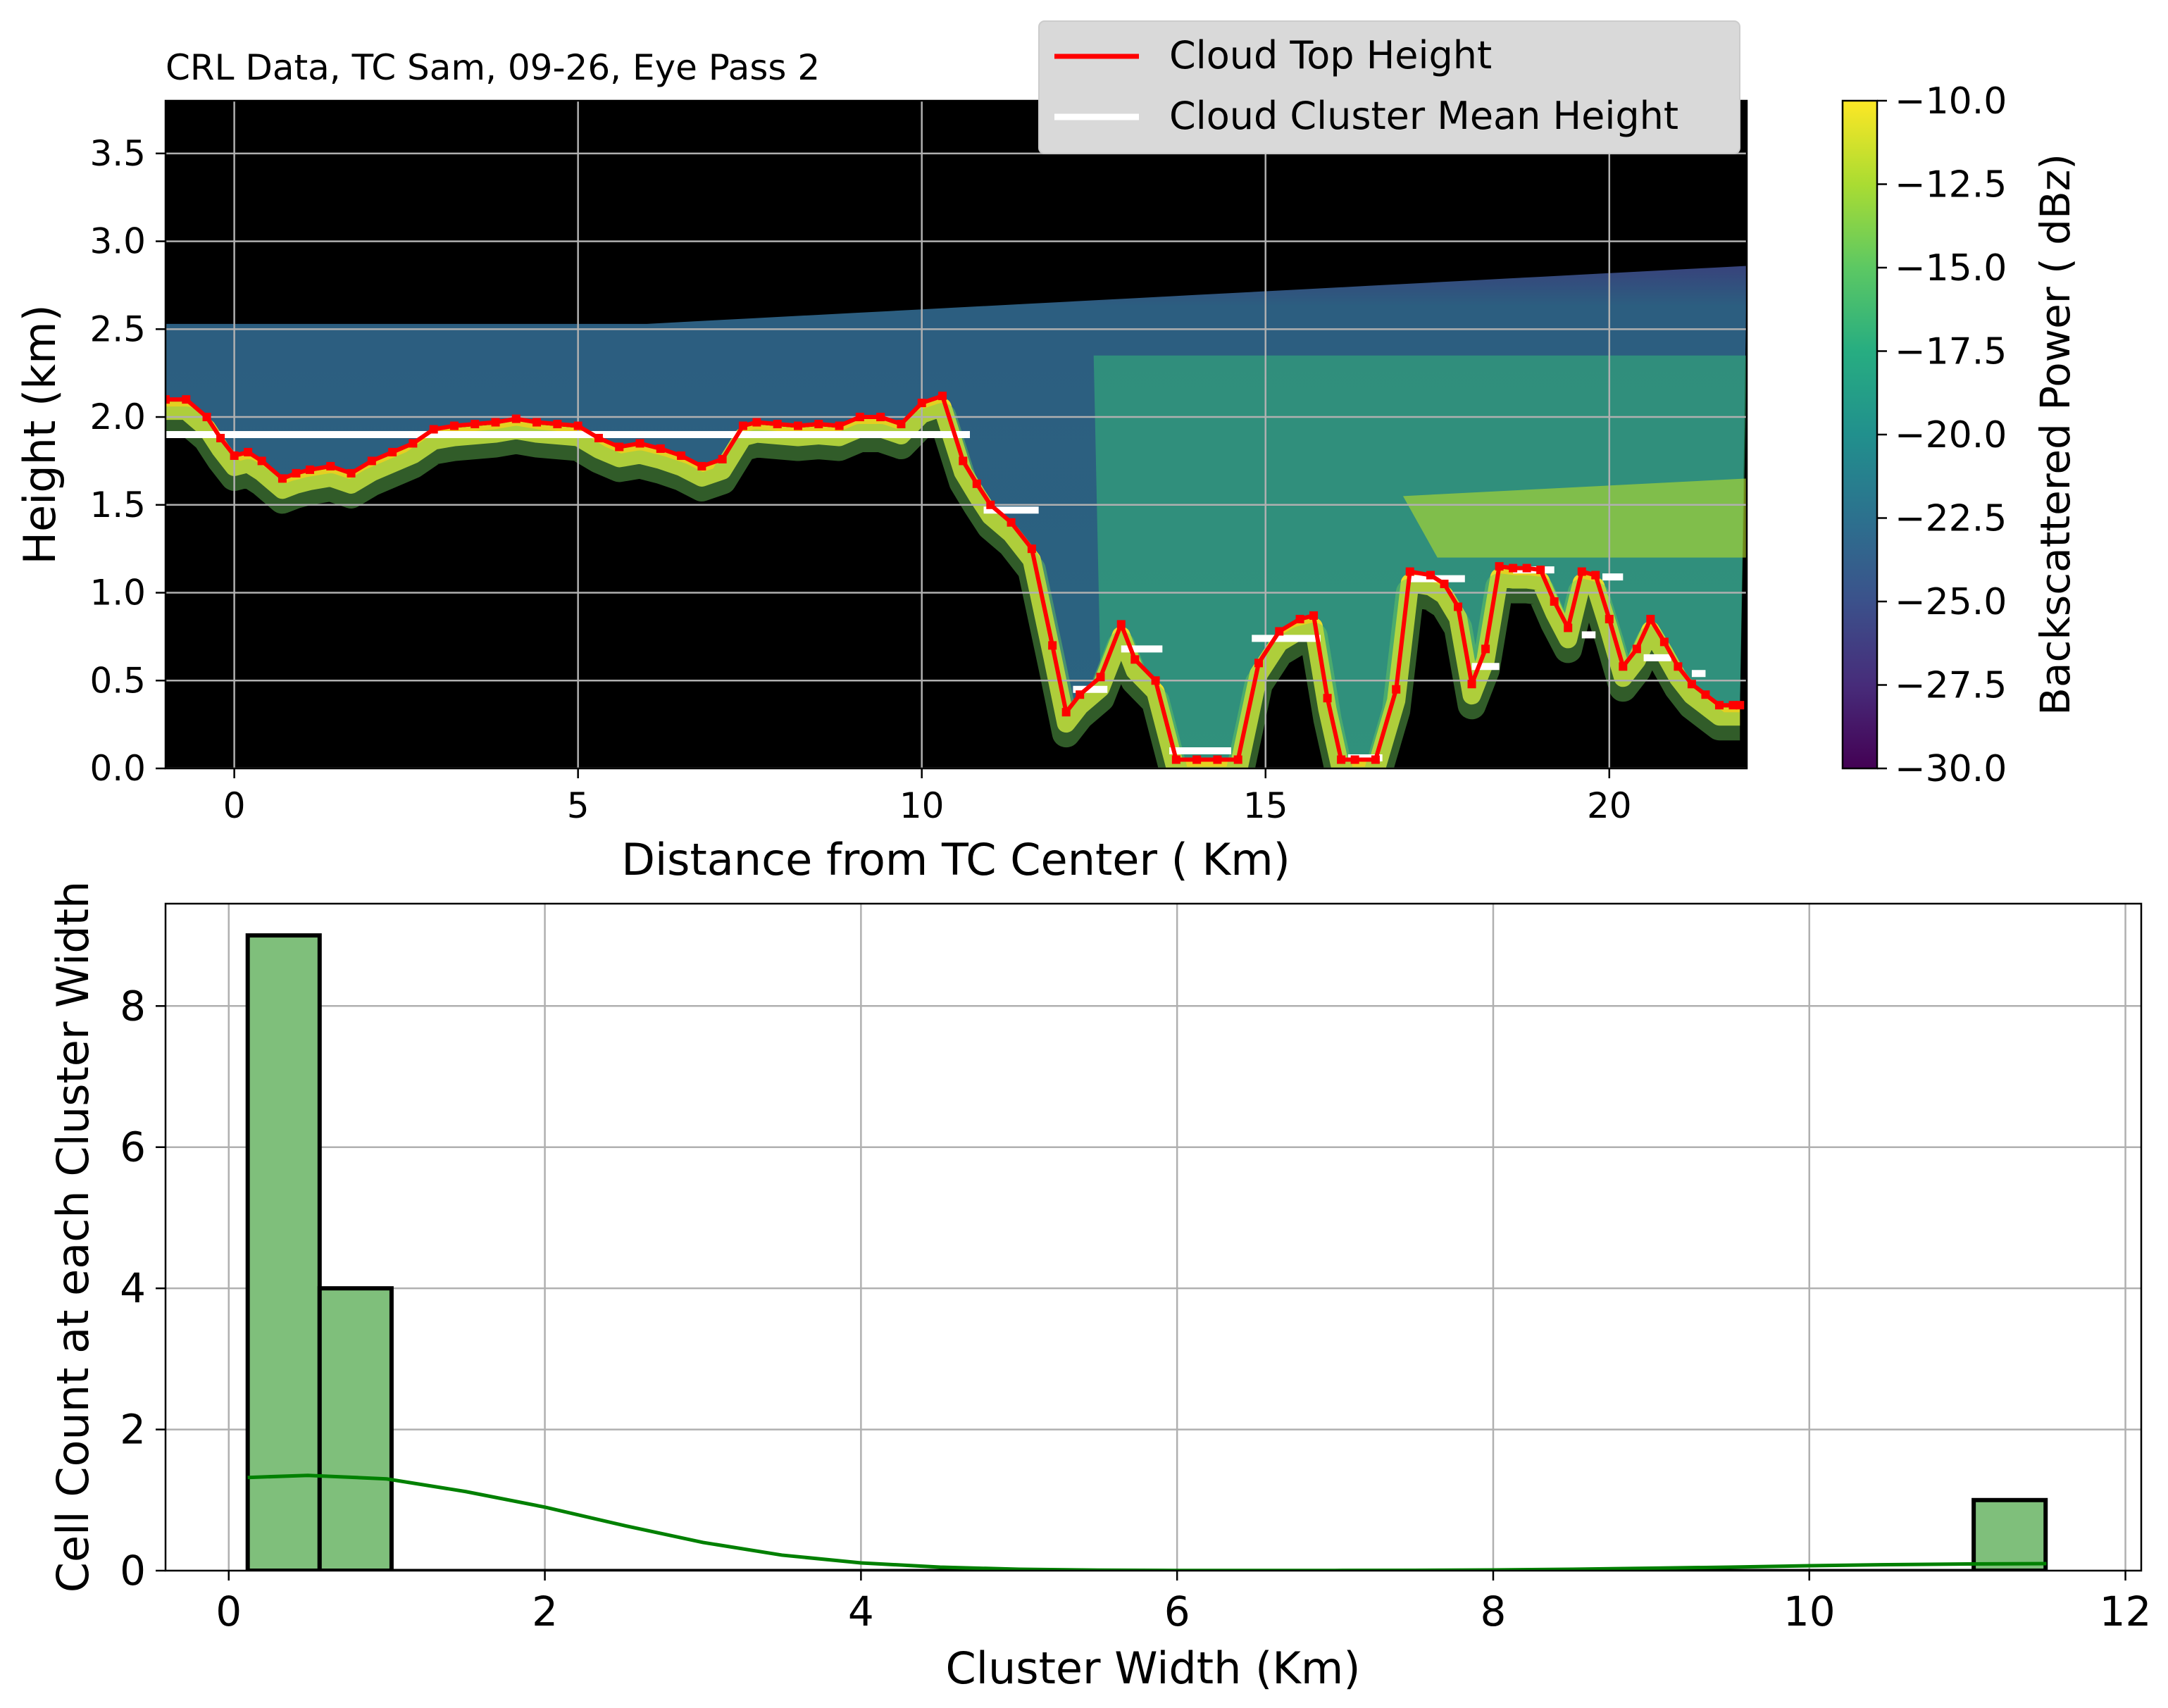 The width and height of the screenshot is (2168, 1708). What do you see at coordinates (1951, 769) in the screenshot?
I see `colorbar-tick-label: −30.0` at bounding box center [1951, 769].